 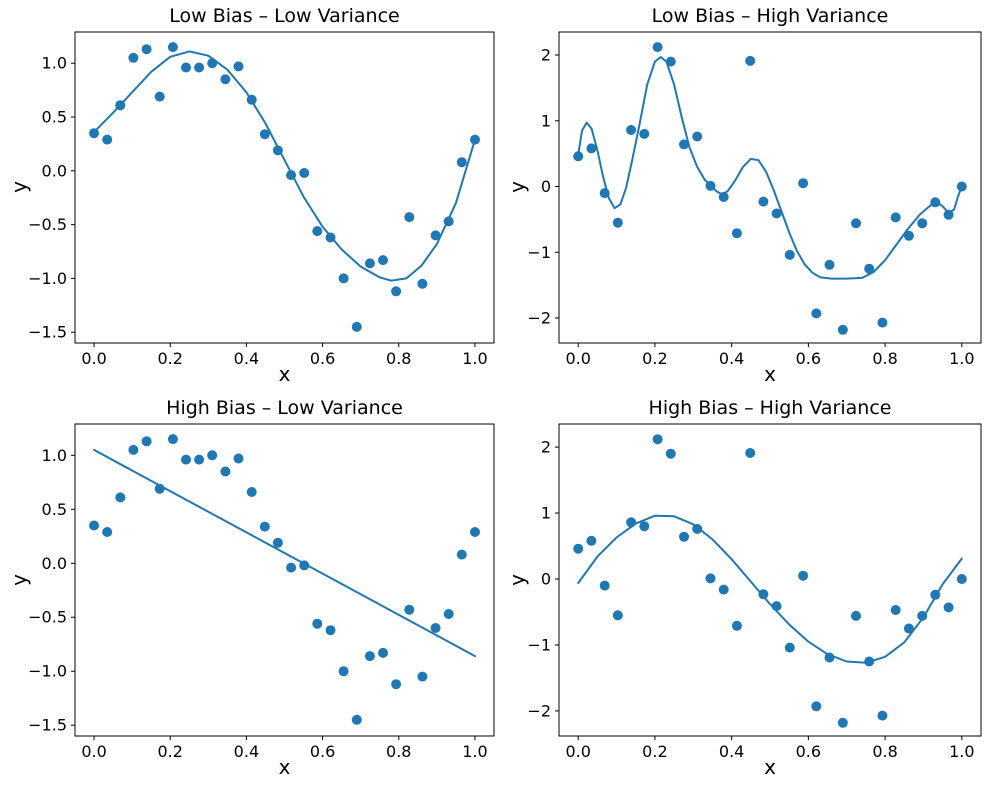 I want to click on svg-text: 0, so click(x=546, y=186).